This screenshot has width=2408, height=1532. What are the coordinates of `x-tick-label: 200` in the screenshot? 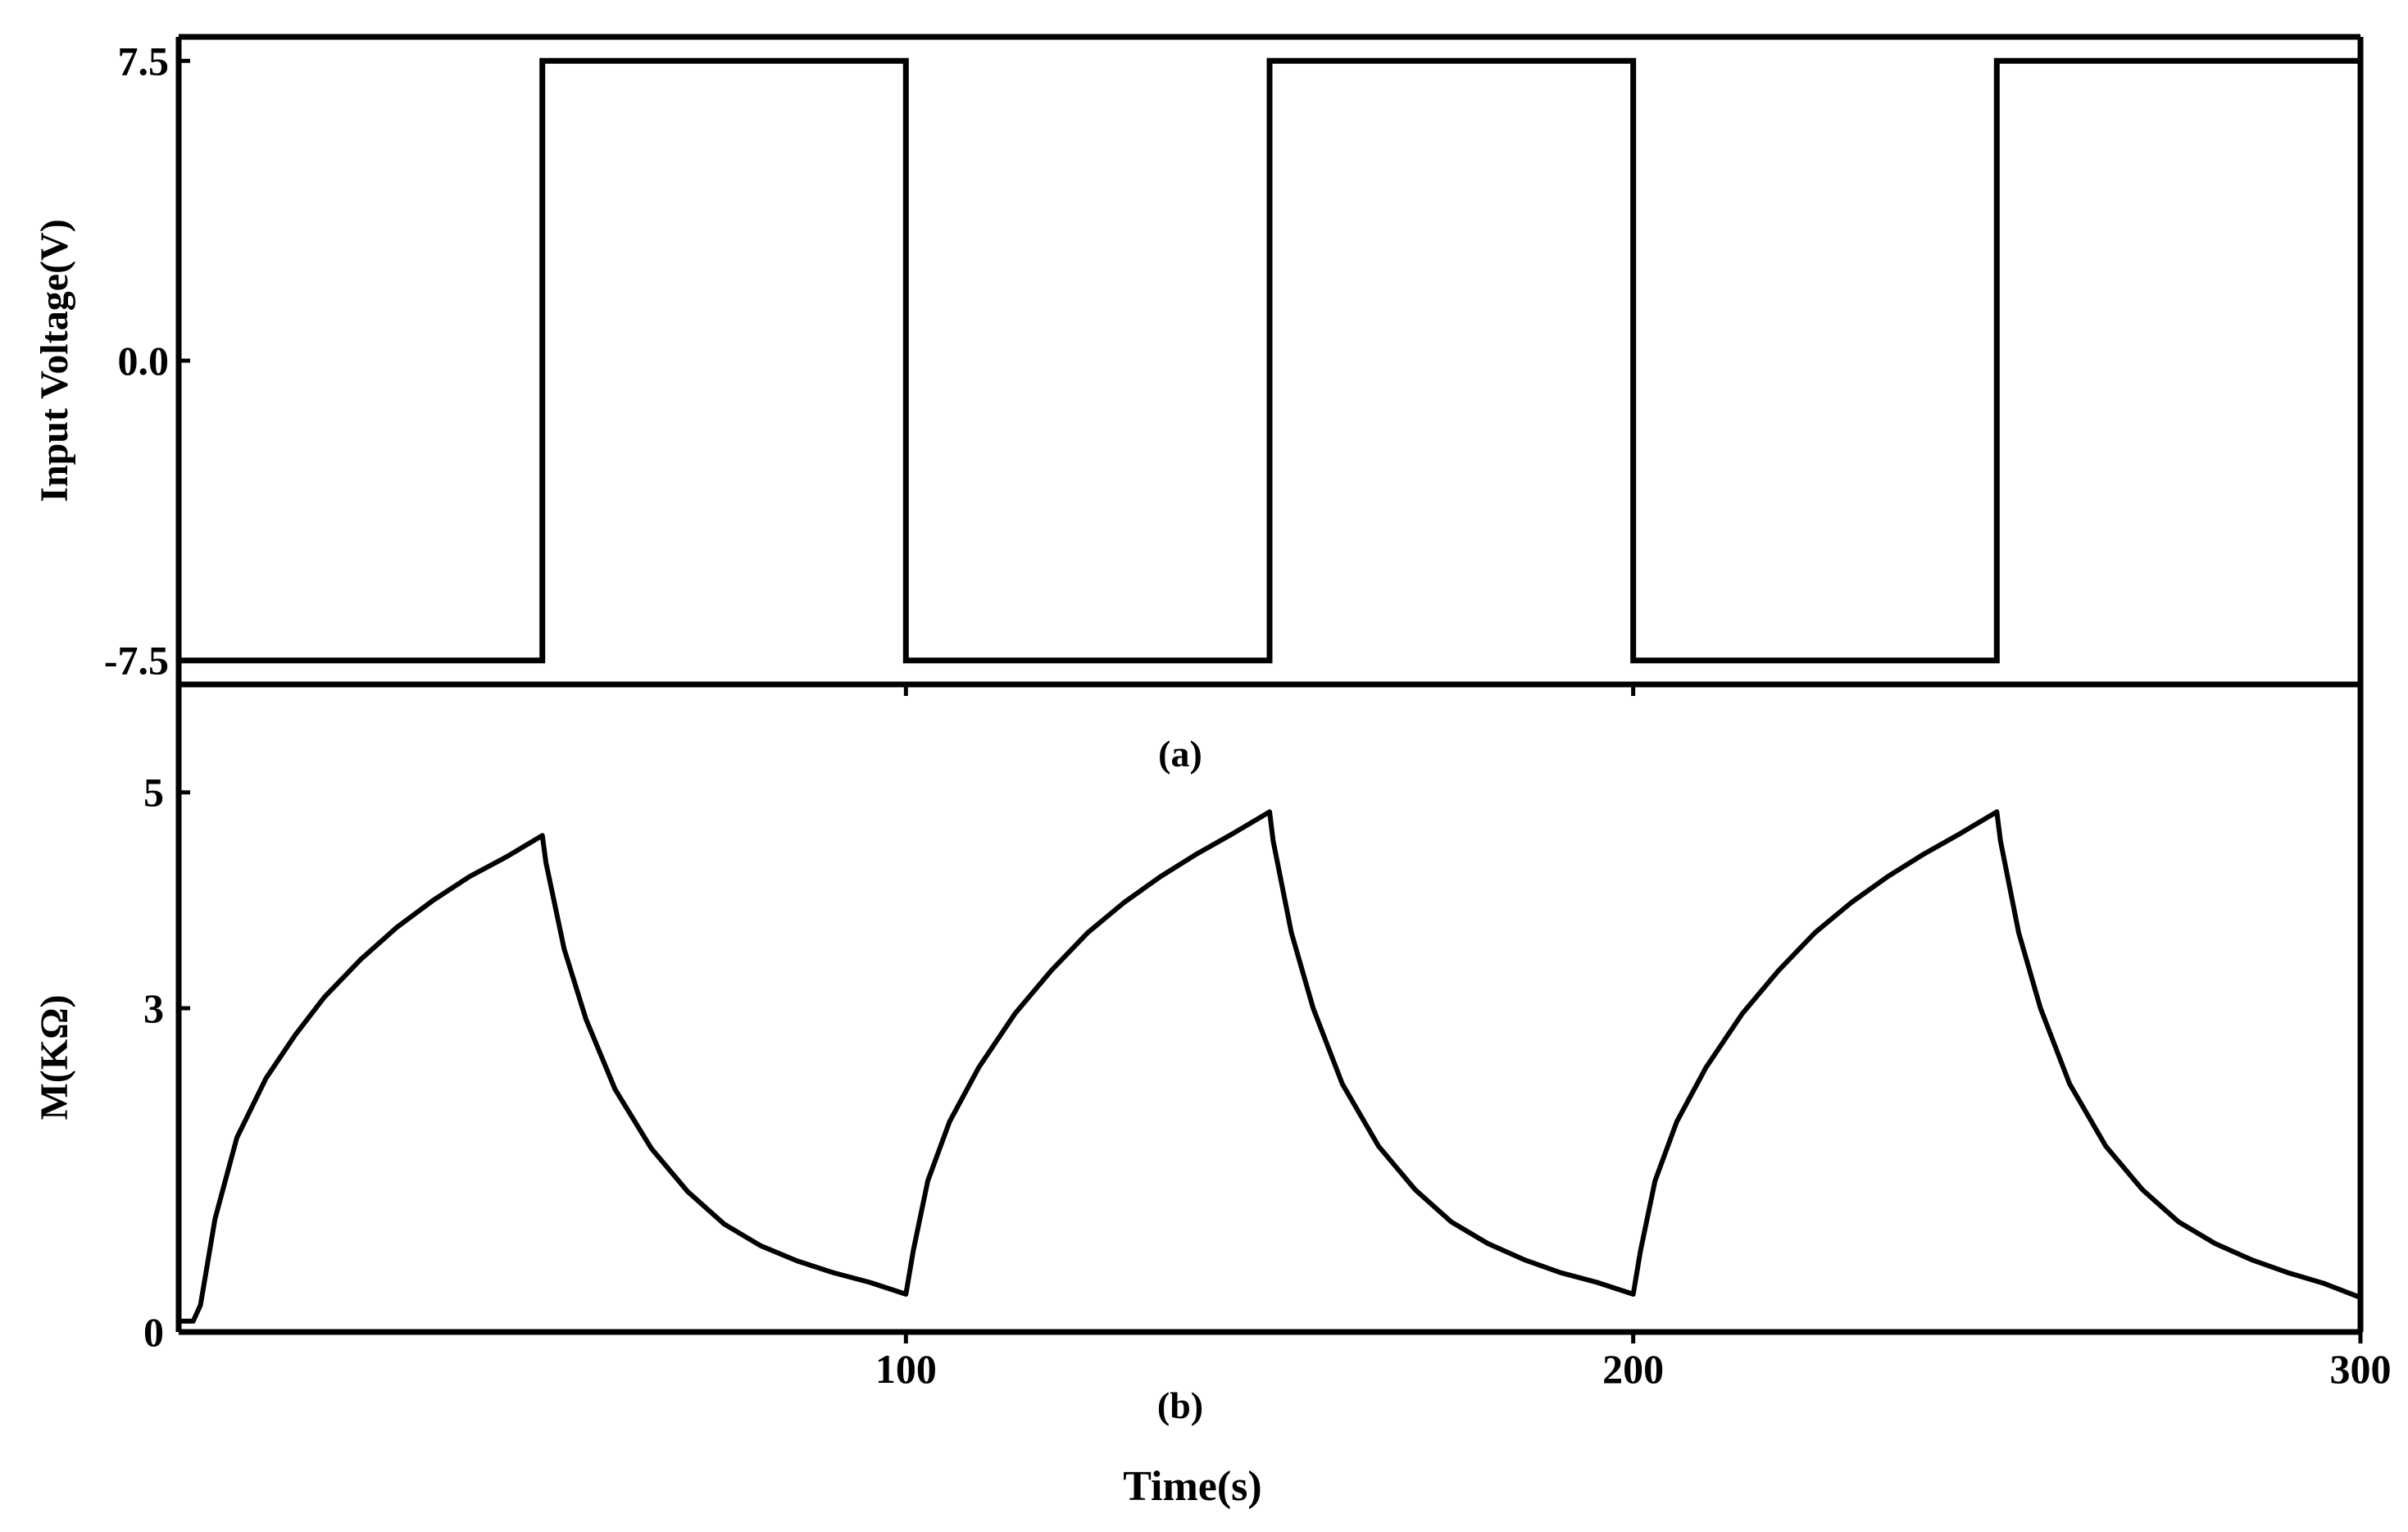 It's located at (1633, 1369).